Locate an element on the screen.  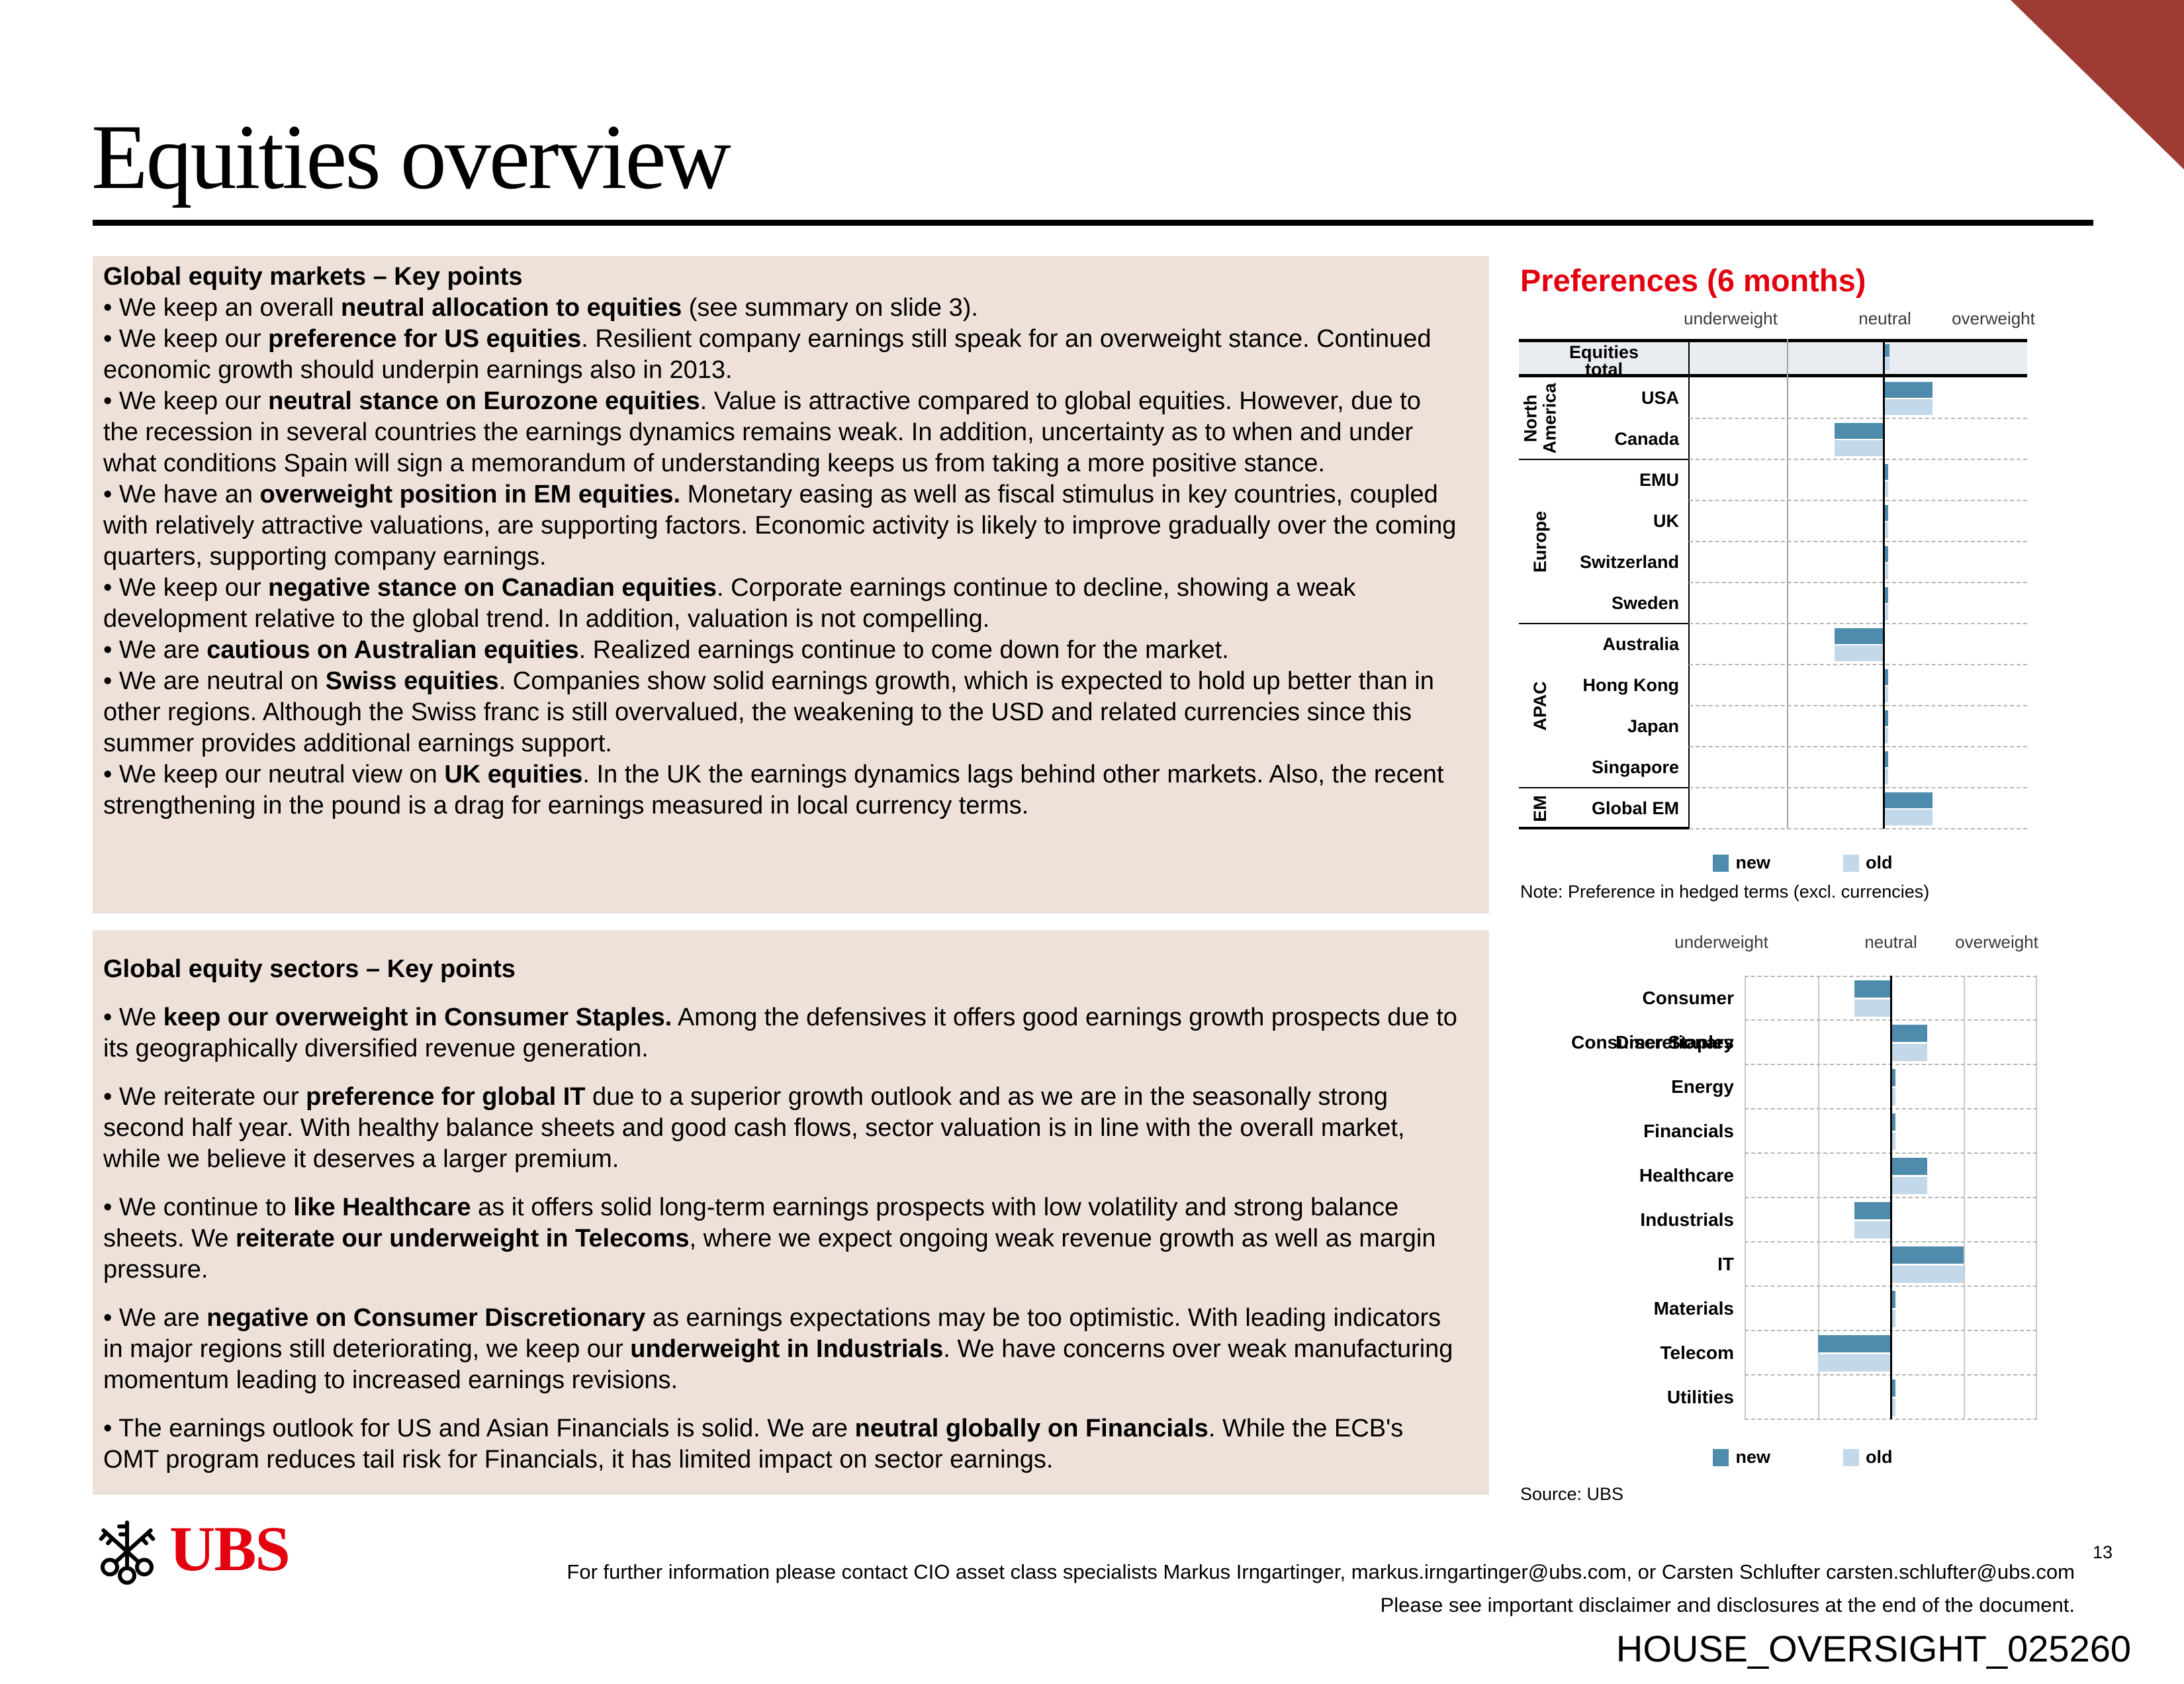
region-row-label: Japan is located at coordinates (1653, 726).